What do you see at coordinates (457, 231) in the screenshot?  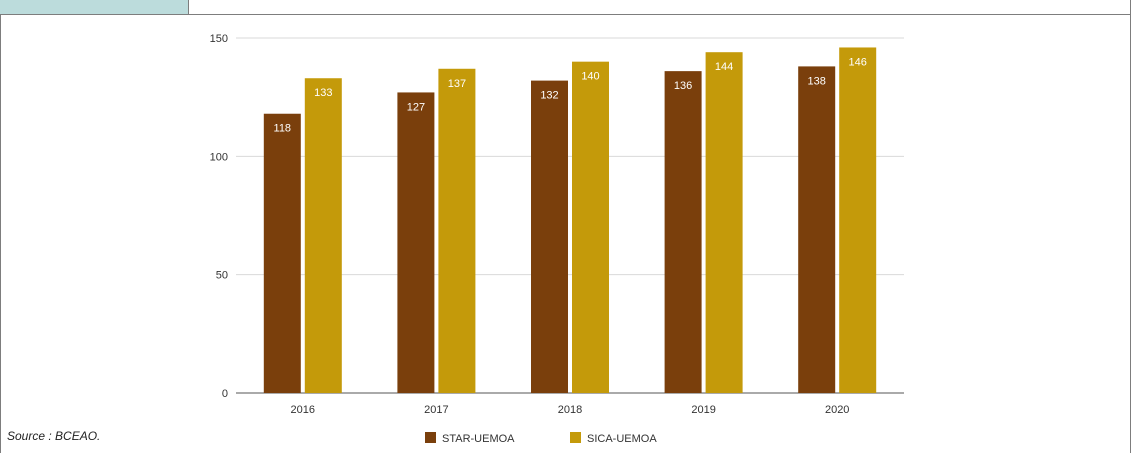 I see `bar-sica-uemoa-2017` at bounding box center [457, 231].